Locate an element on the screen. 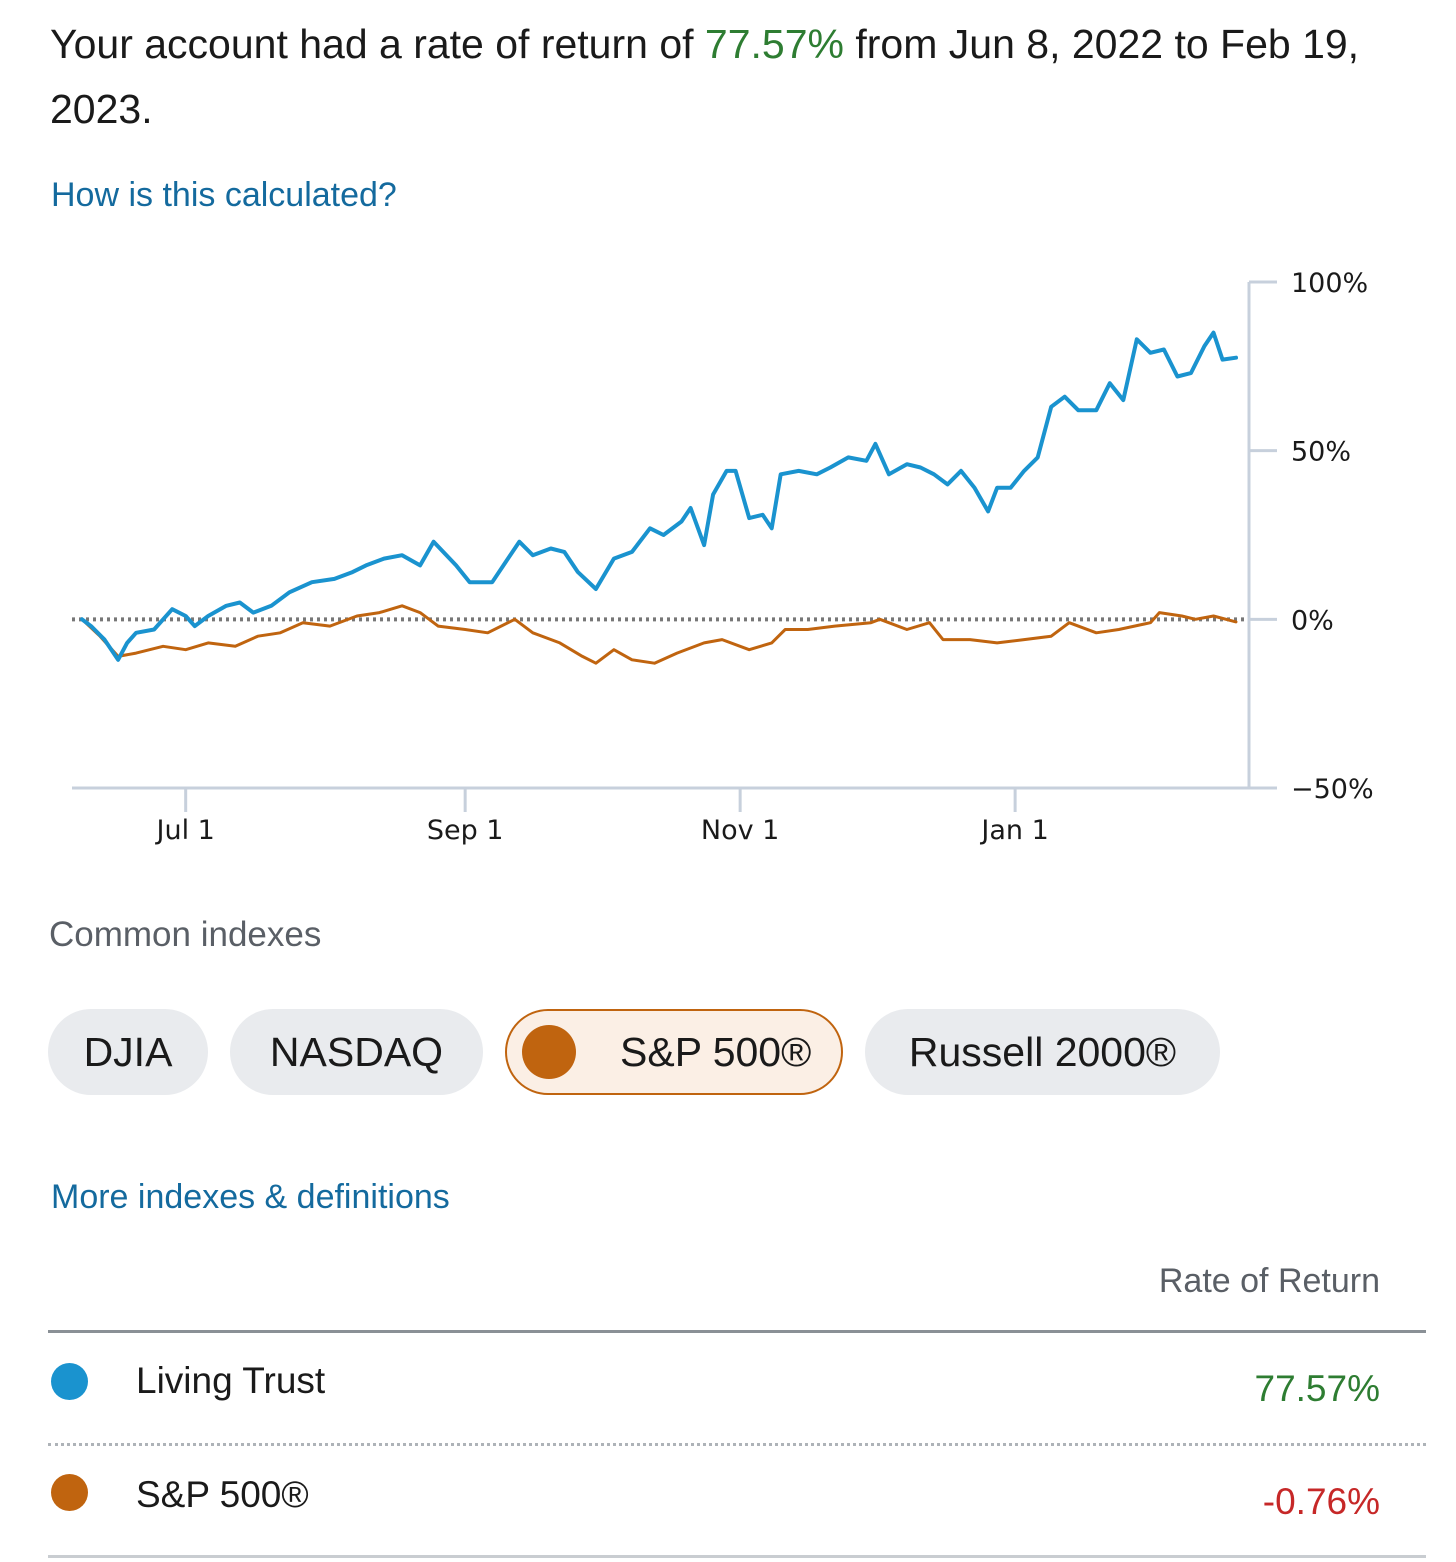 The height and width of the screenshot is (1562, 1456). summary-suffix: from Jun 8, 2022 to Feb 19, 2023. is located at coordinates (705, 76).